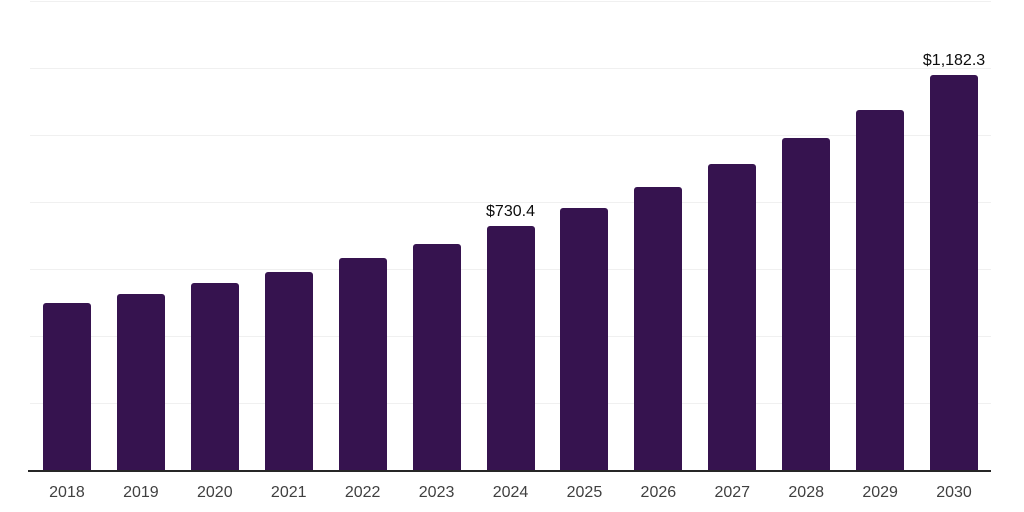  I want to click on bar-2026, so click(658, 329).